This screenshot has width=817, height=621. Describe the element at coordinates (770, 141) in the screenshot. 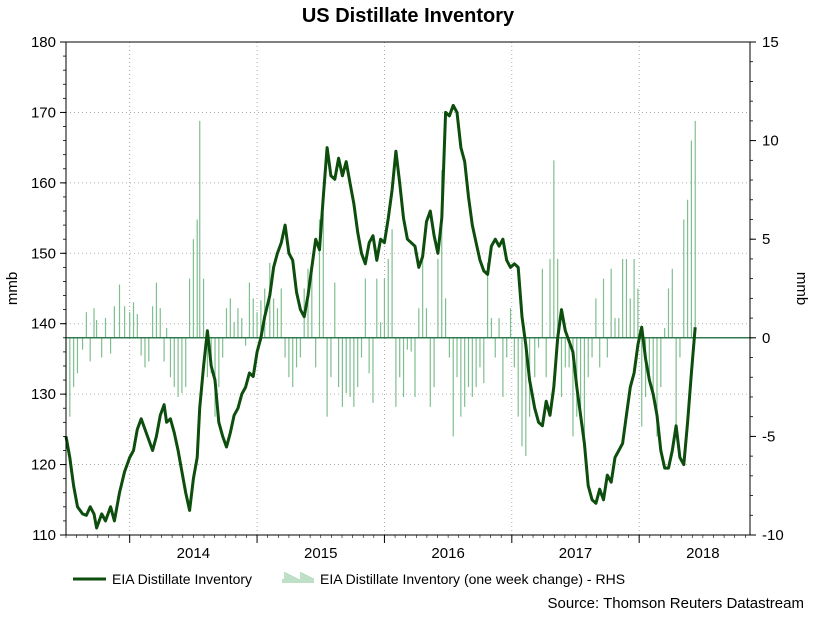

I see `right-tick-label: 10` at that location.